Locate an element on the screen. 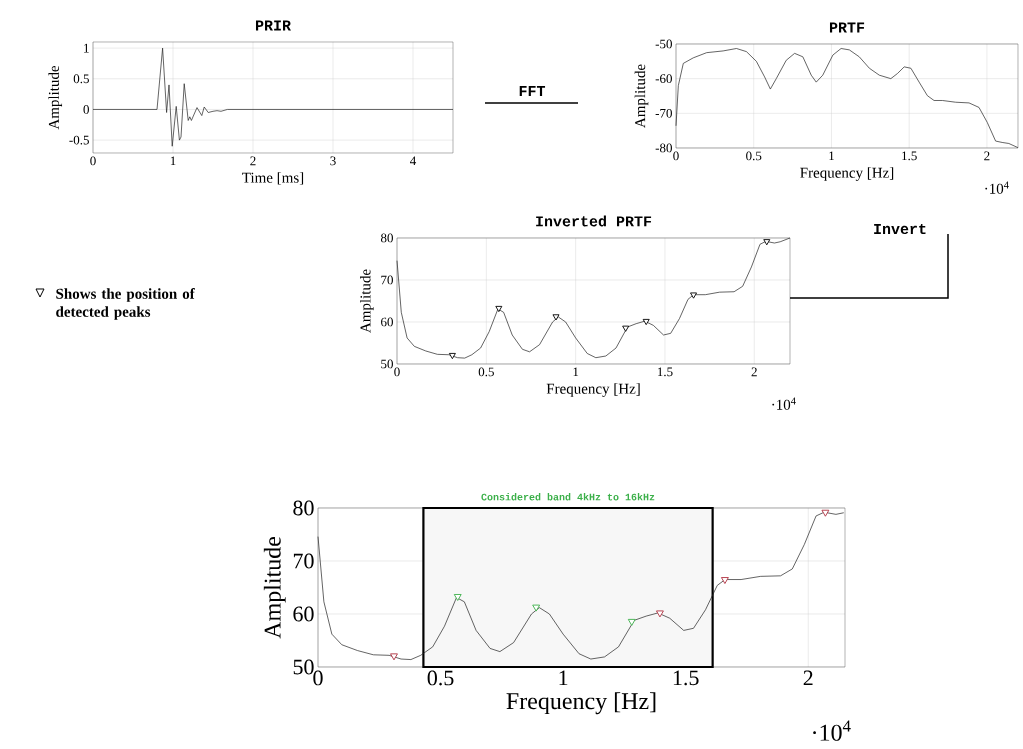 This screenshot has height=749, width=1023. y-tick-label: -60 is located at coordinates (663, 79).